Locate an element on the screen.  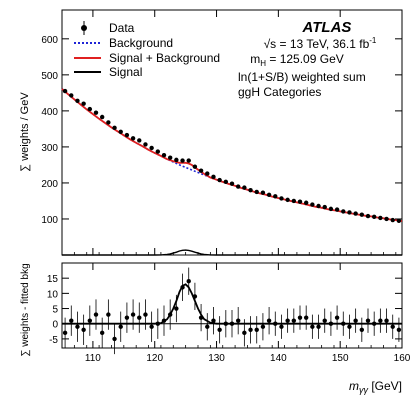
categories-label: ggH Categories is located at coordinates (279, 92).